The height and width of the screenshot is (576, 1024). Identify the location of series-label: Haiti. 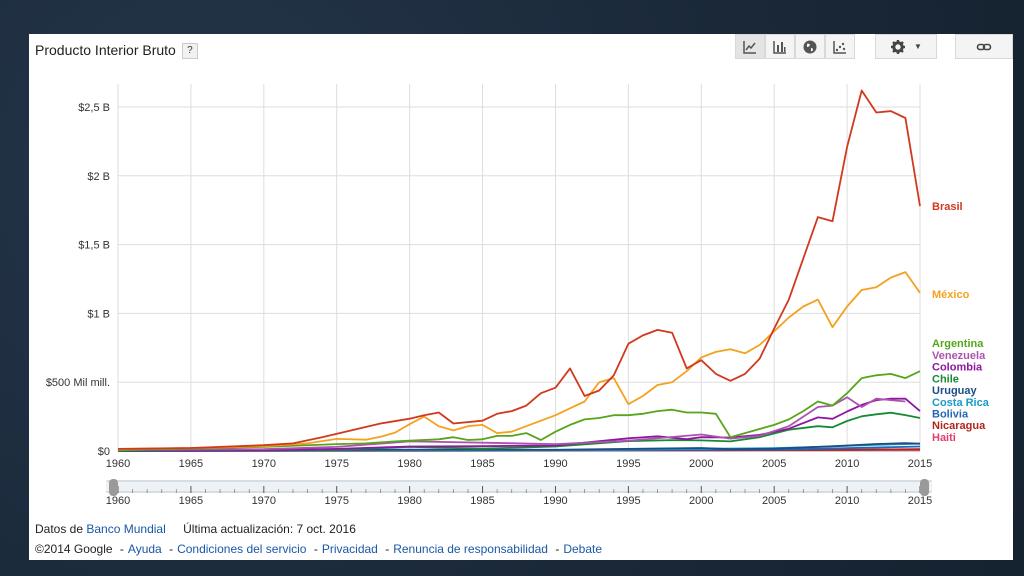
(944, 438).